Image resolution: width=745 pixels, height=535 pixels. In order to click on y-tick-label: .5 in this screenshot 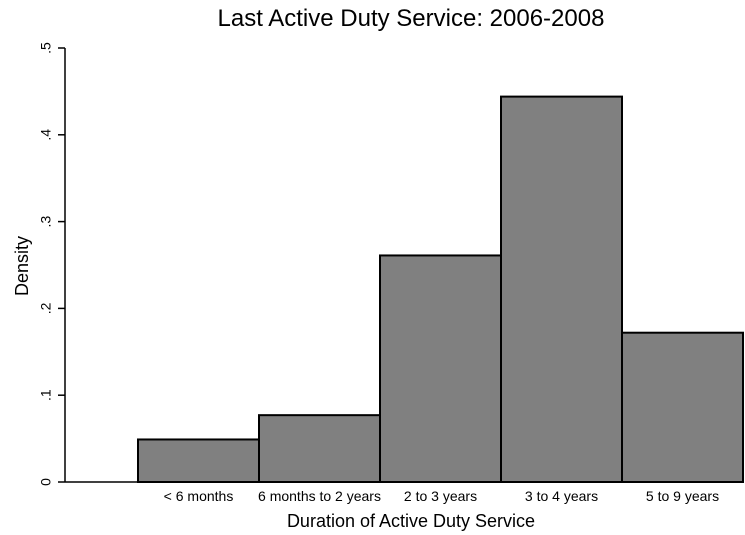, I will do `click(46, 48)`.